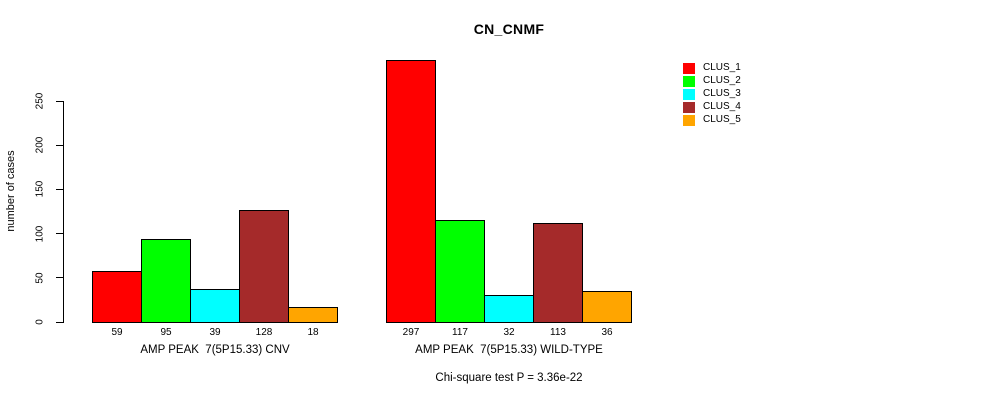 Image resolution: width=990 pixels, height=400 pixels. What do you see at coordinates (411, 332) in the screenshot?
I see `bar-value-label: 297` at bounding box center [411, 332].